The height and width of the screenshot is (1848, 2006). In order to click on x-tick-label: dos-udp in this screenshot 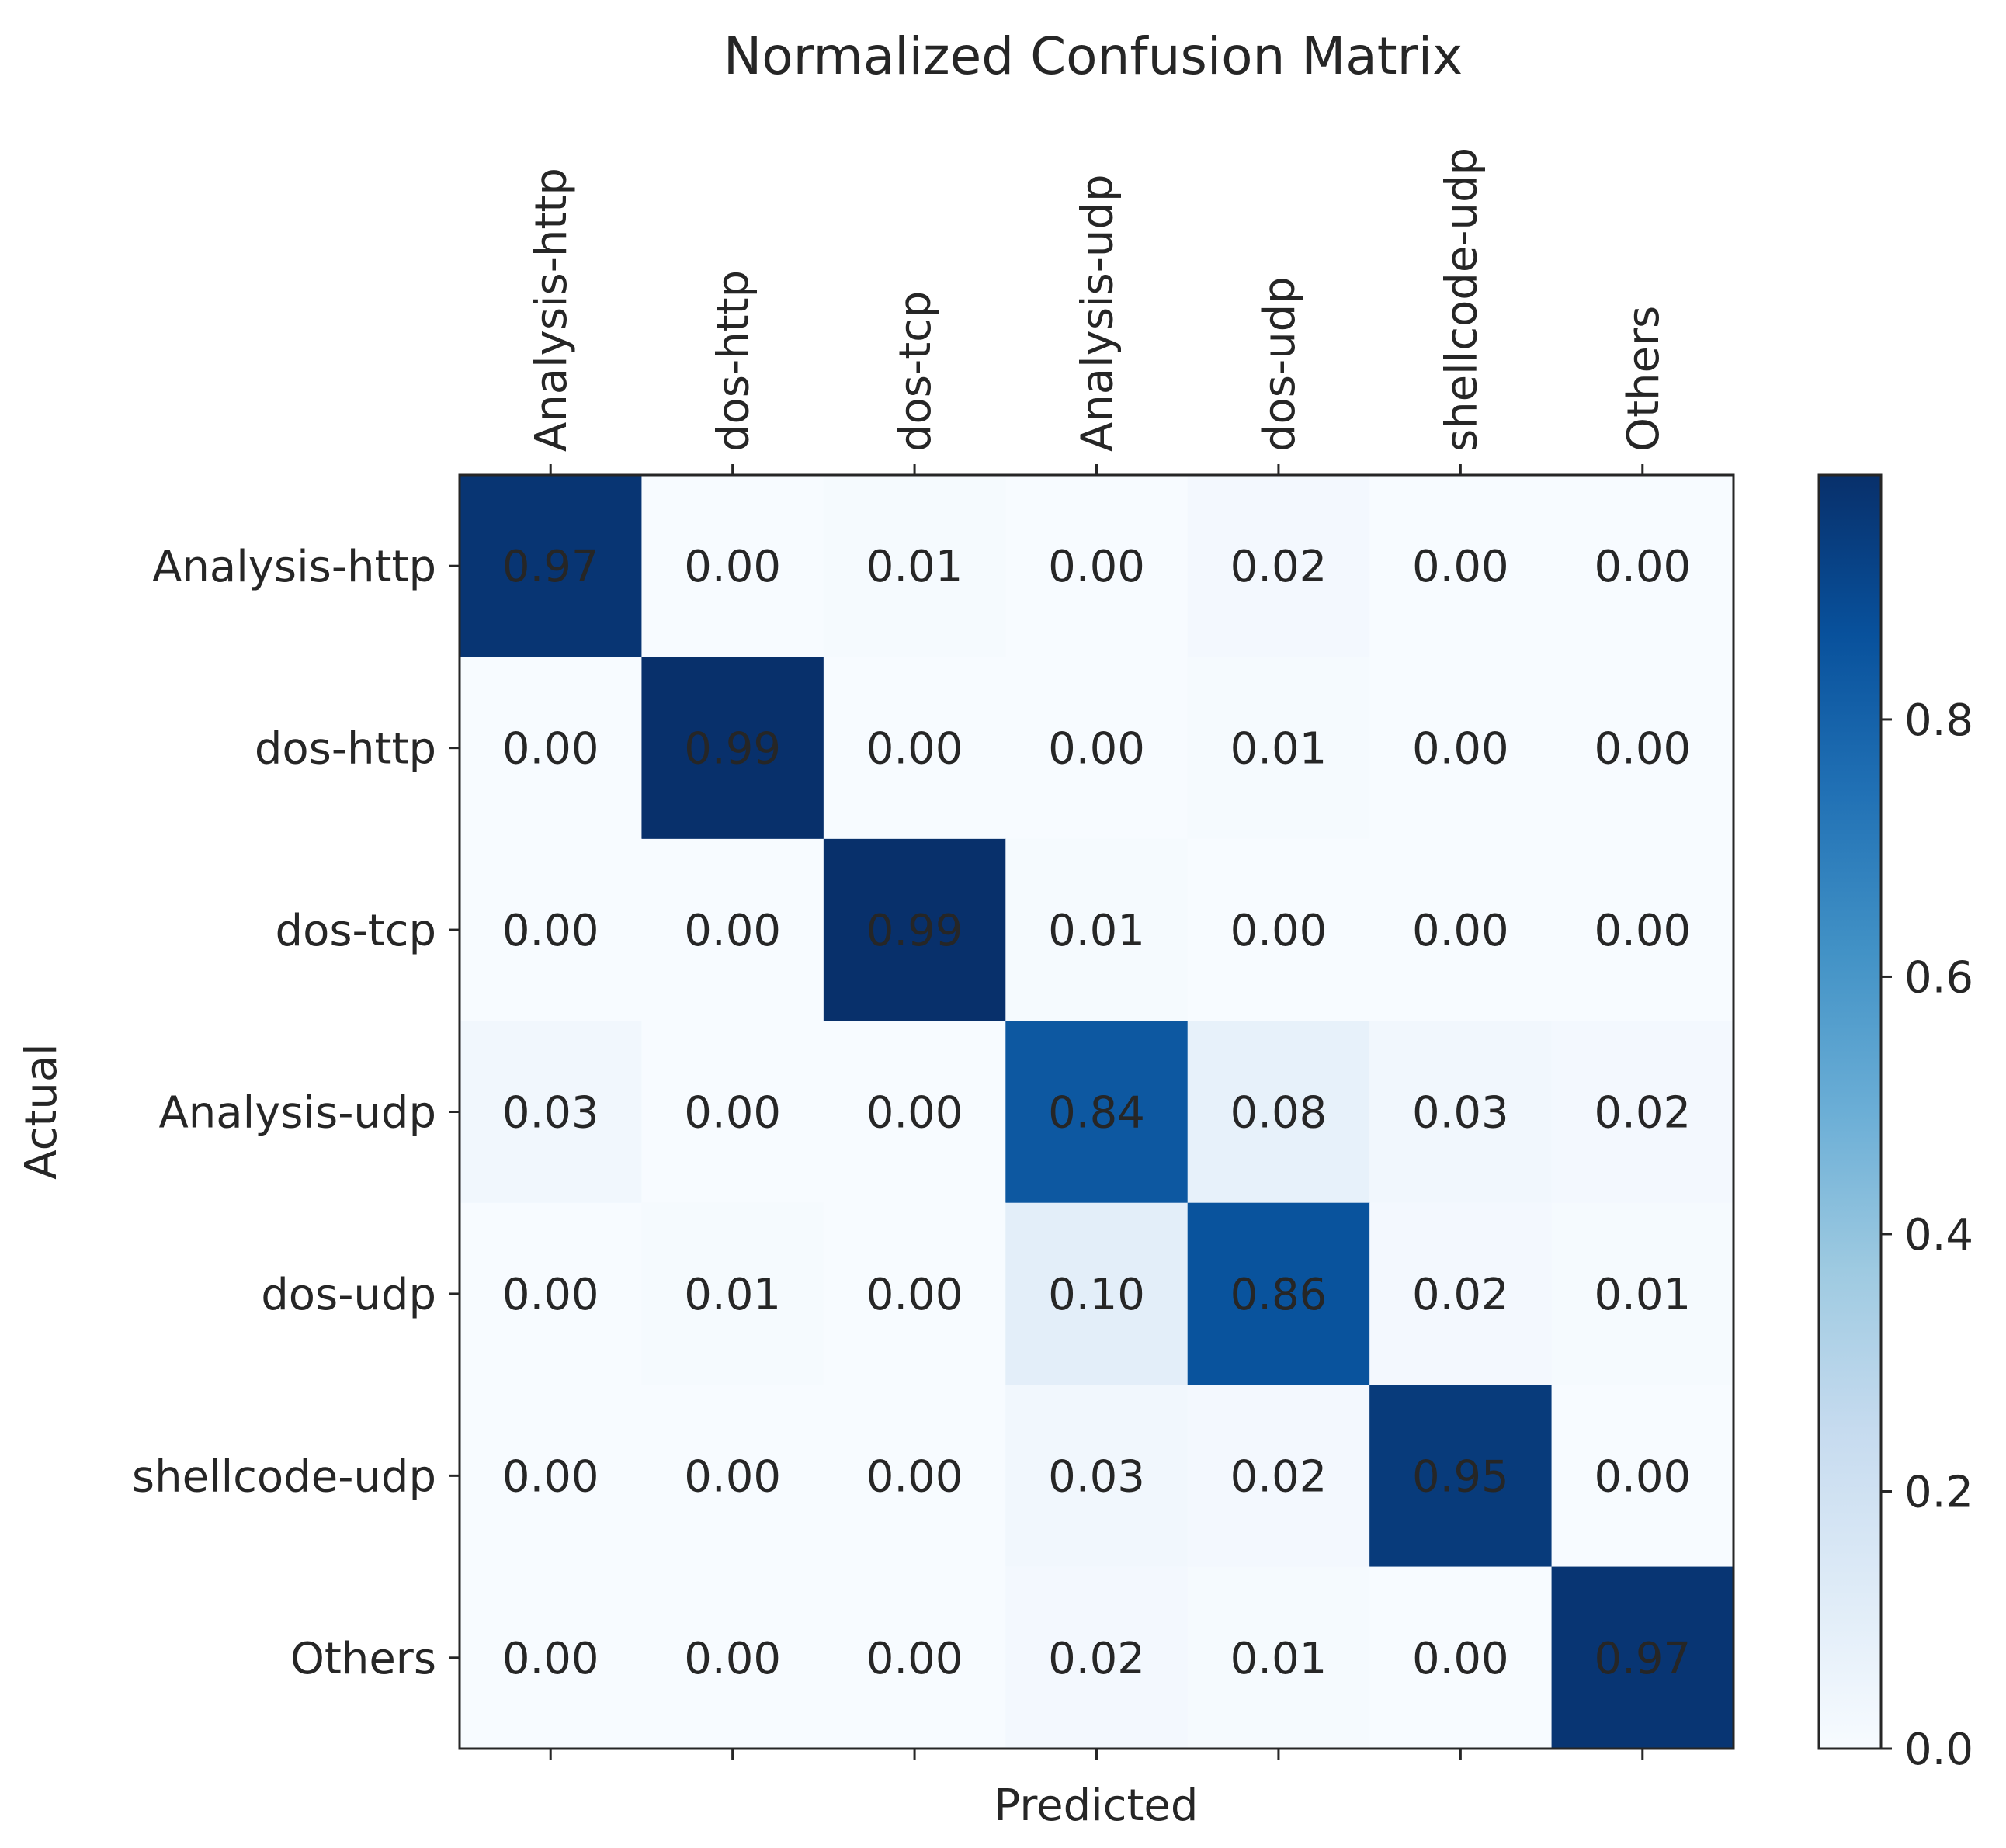, I will do `click(1280, 364)`.